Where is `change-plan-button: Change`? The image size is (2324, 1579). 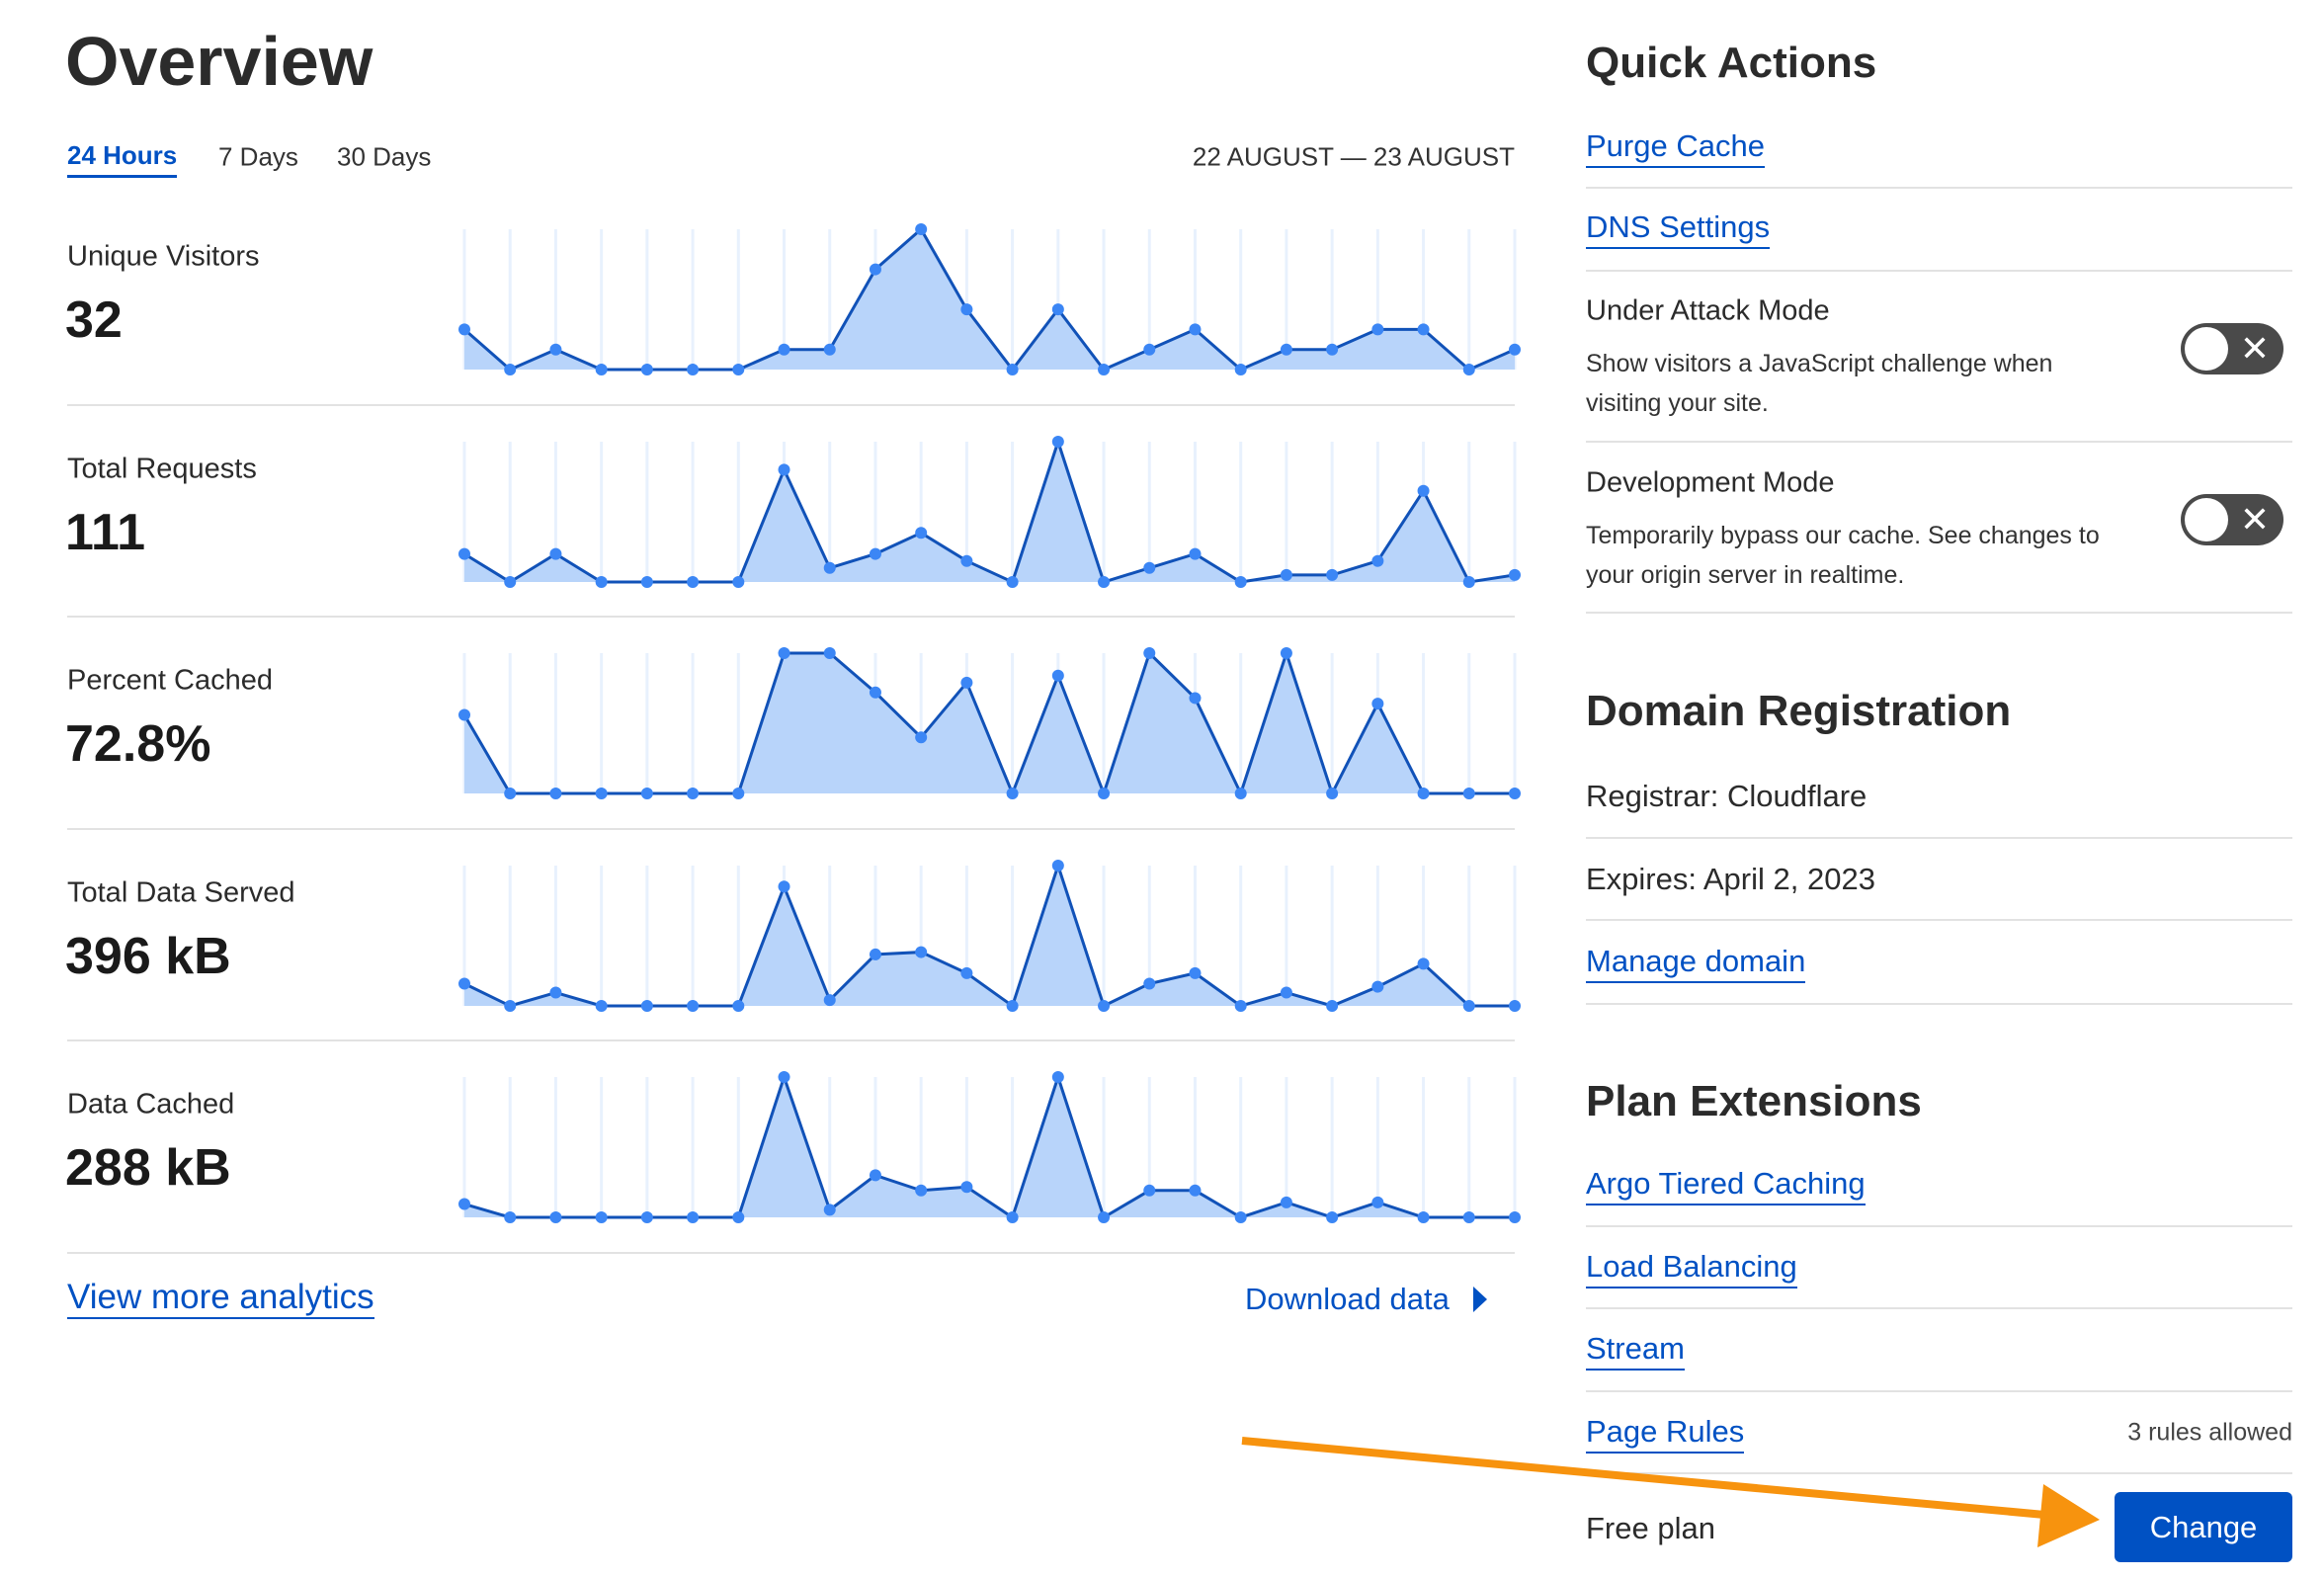
change-plan-button: Change is located at coordinates (2203, 1527).